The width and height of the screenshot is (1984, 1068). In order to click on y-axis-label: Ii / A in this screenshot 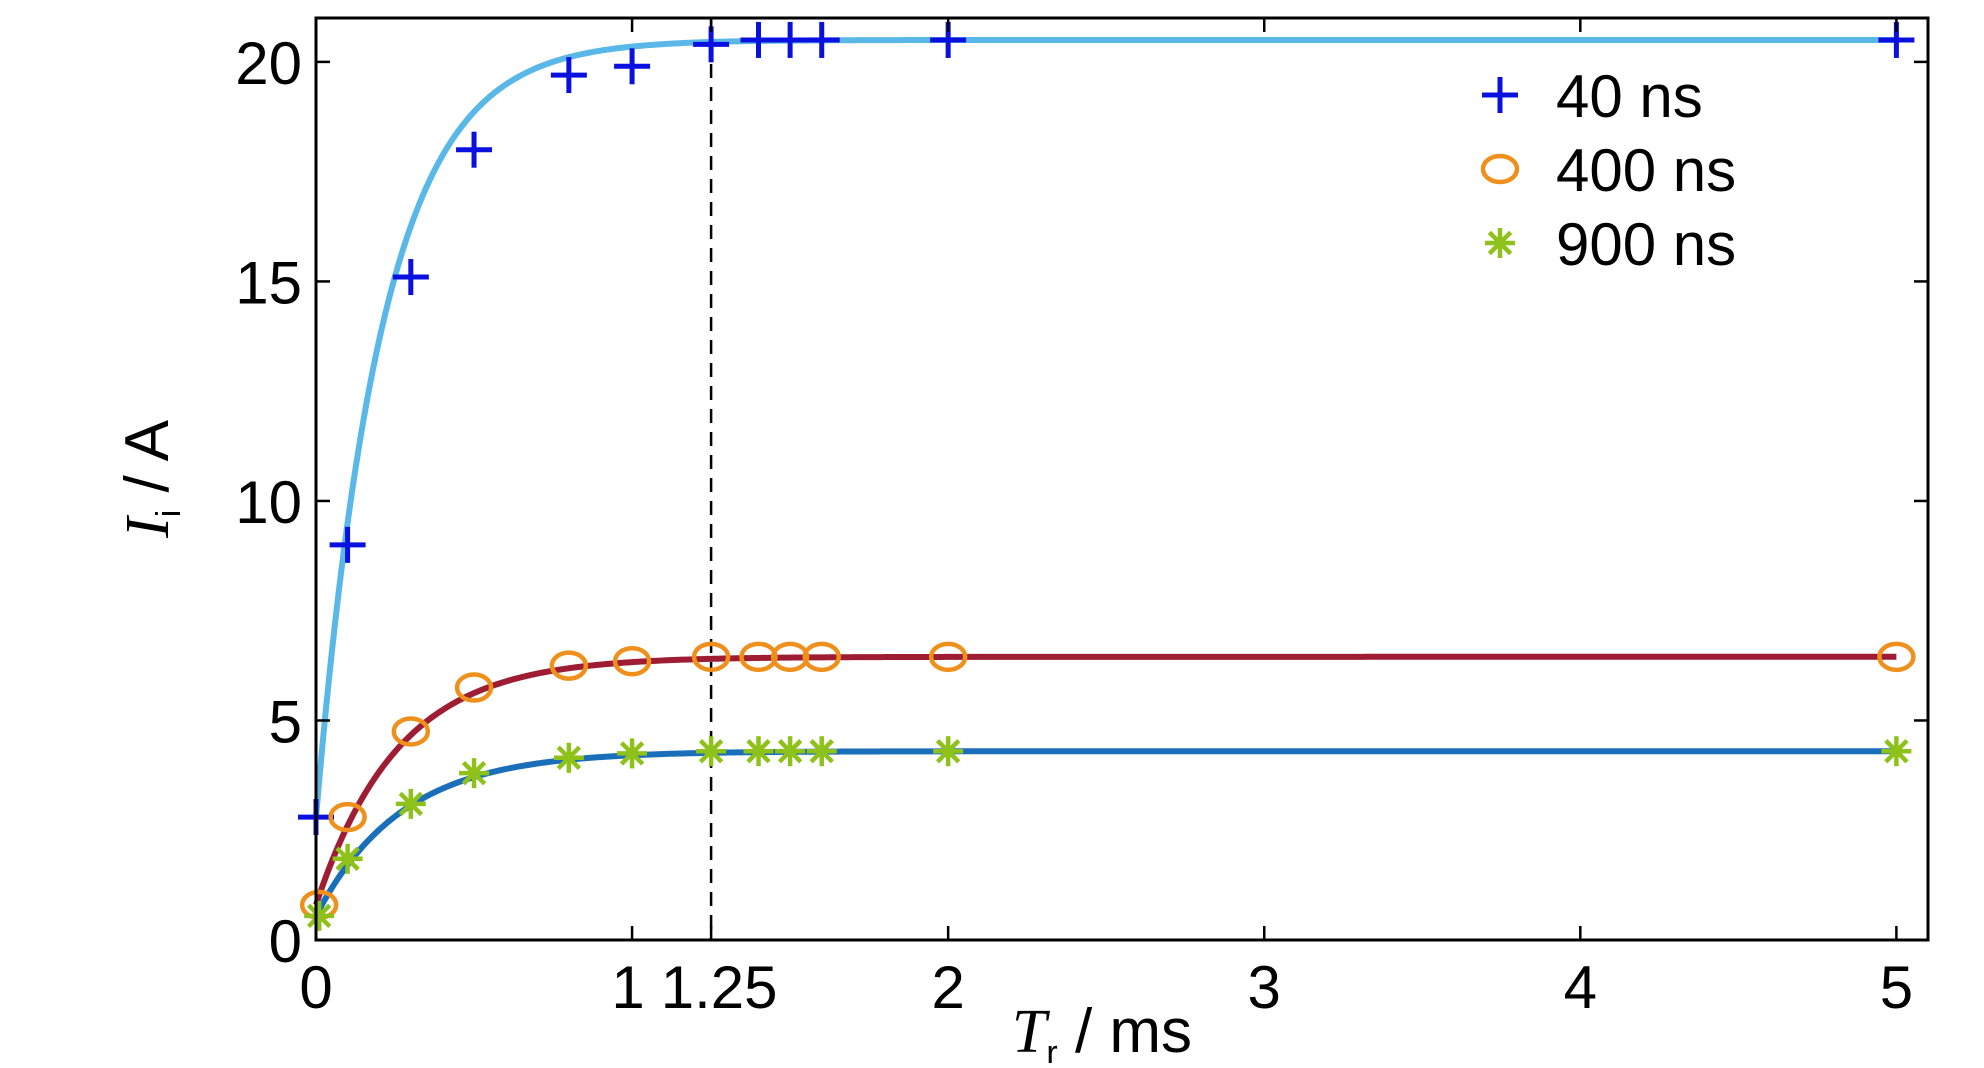, I will do `click(150, 478)`.